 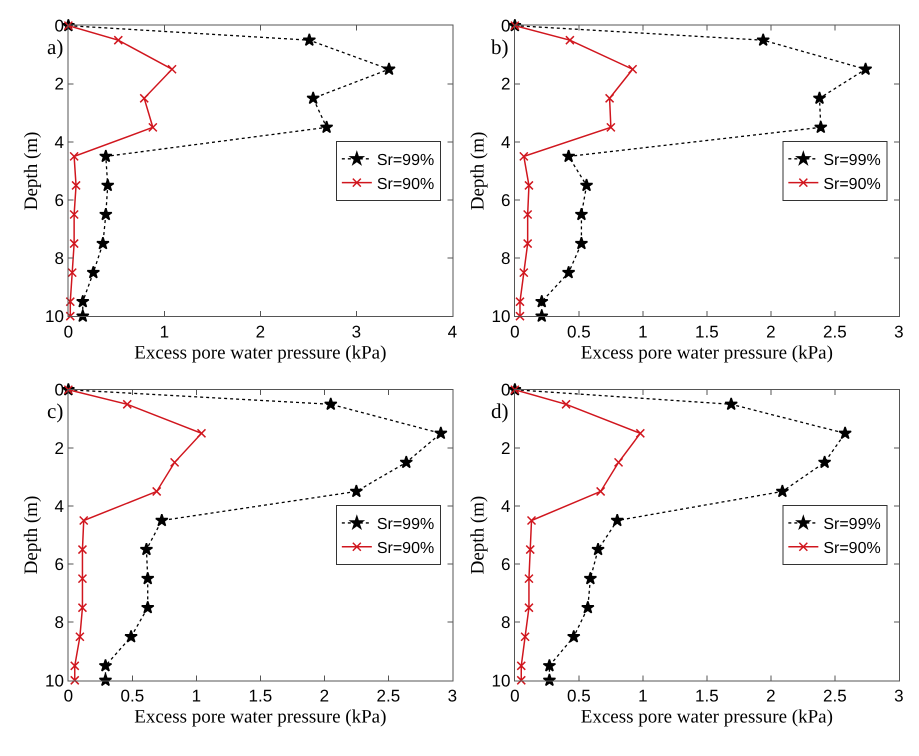 What do you see at coordinates (55, 411) in the screenshot?
I see `text: c)` at bounding box center [55, 411].